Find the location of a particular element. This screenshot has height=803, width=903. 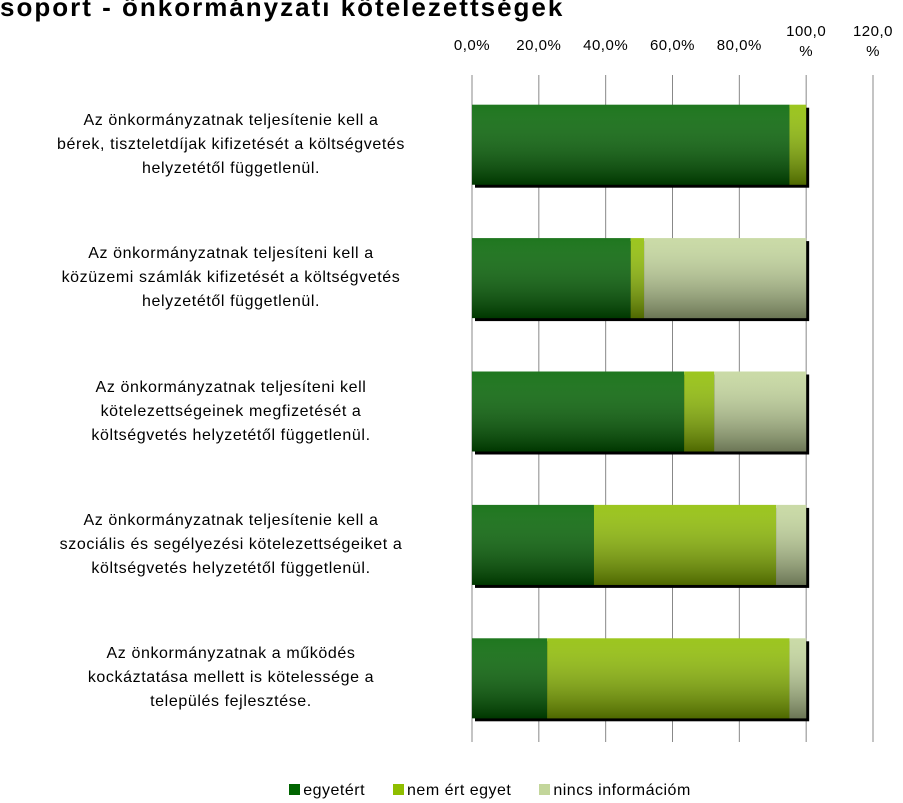

legend-item: nem ért egyet is located at coordinates (452, 791).